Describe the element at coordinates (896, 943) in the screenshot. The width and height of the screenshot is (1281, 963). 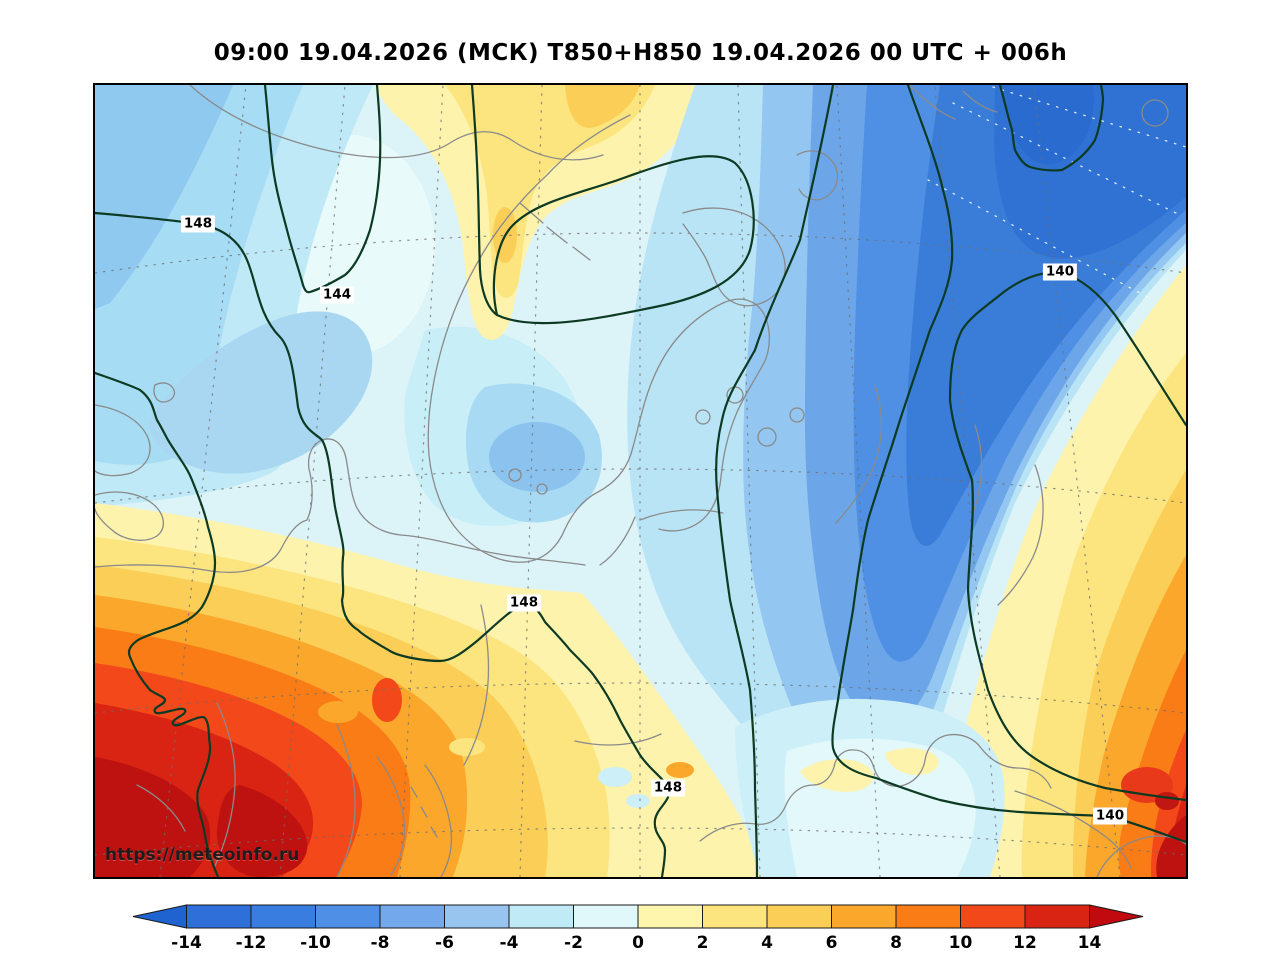
I see `colorbar-tick-8: 8` at that location.